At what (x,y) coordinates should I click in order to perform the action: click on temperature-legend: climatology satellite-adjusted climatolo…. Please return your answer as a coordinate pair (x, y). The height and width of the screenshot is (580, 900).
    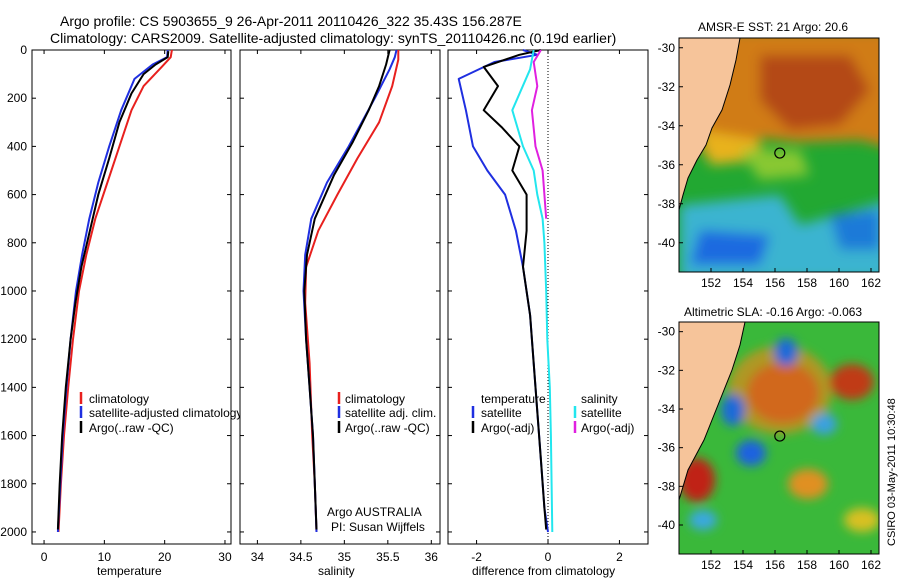
    Looking at the image, I should click on (160, 413).